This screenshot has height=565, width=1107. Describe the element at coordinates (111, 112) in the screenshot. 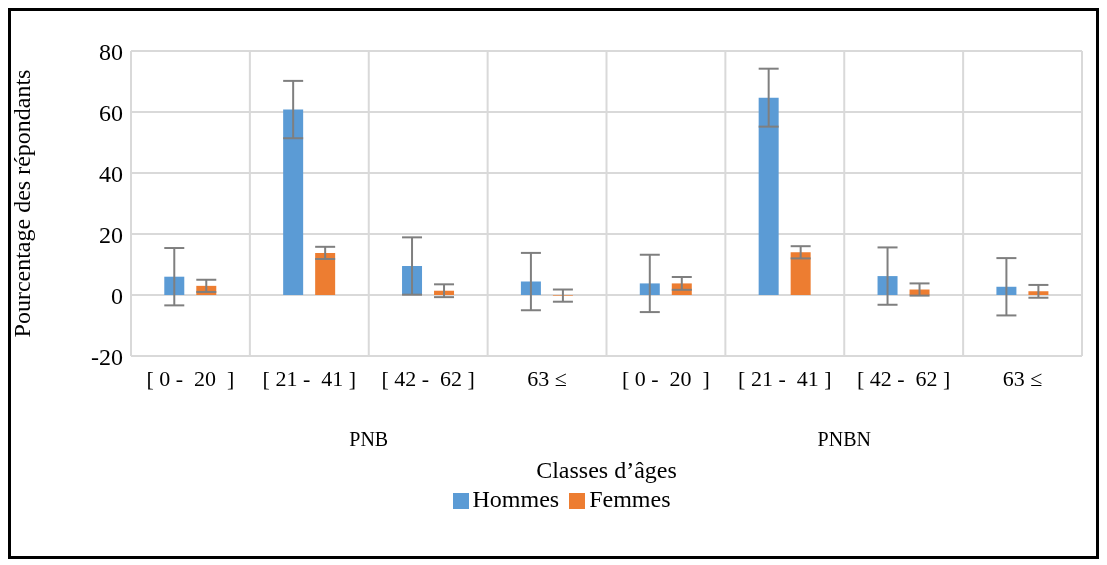

I see `y-tick-label: 60` at that location.